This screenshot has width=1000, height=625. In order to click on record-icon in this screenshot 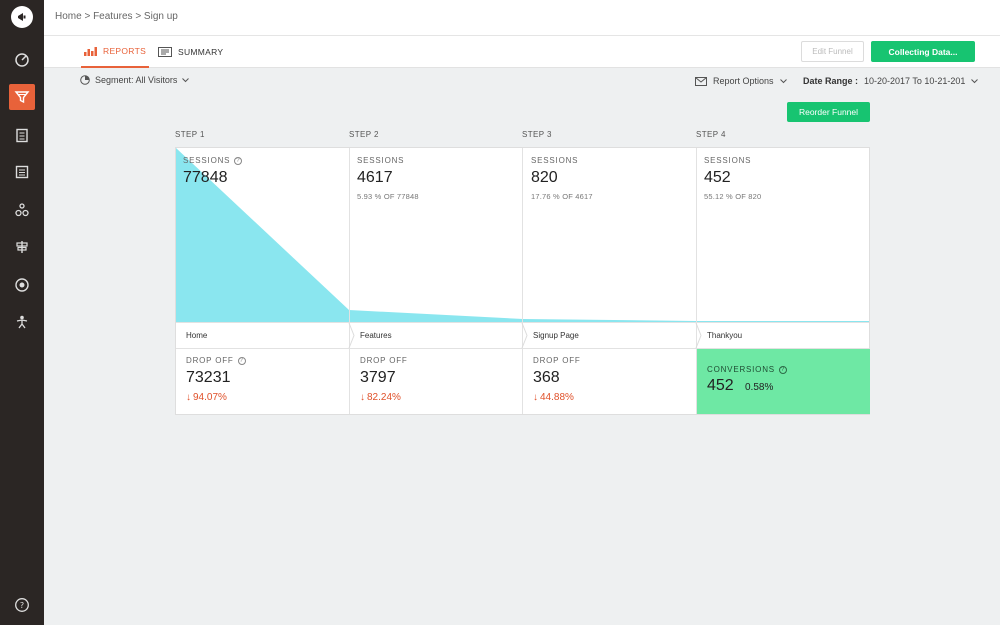, I will do `click(22, 285)`.